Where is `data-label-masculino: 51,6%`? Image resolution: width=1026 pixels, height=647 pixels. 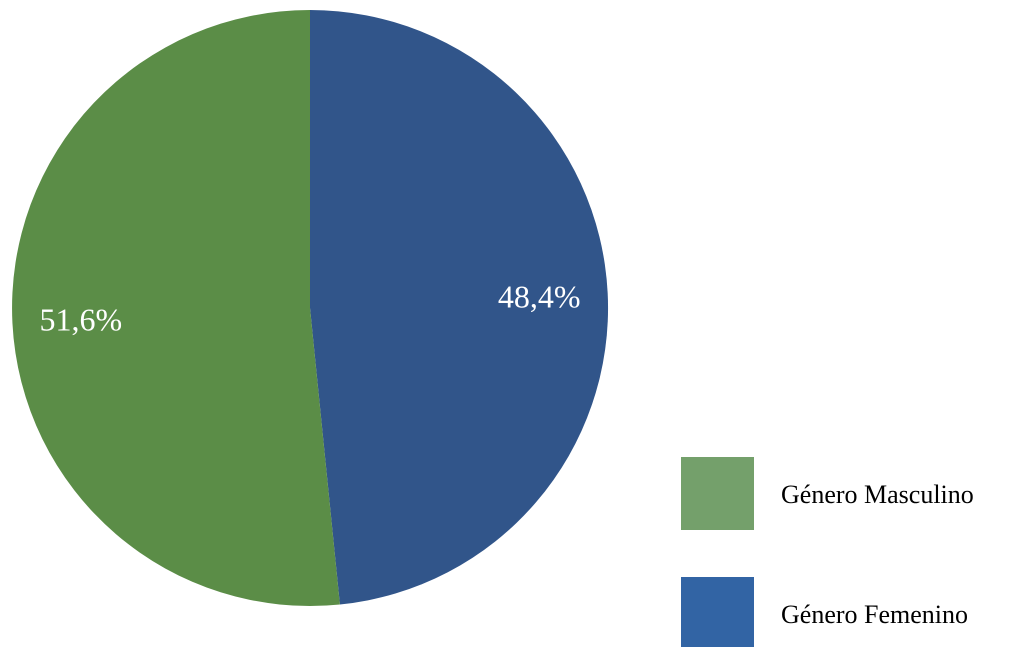 data-label-masculino: 51,6% is located at coordinates (80, 320).